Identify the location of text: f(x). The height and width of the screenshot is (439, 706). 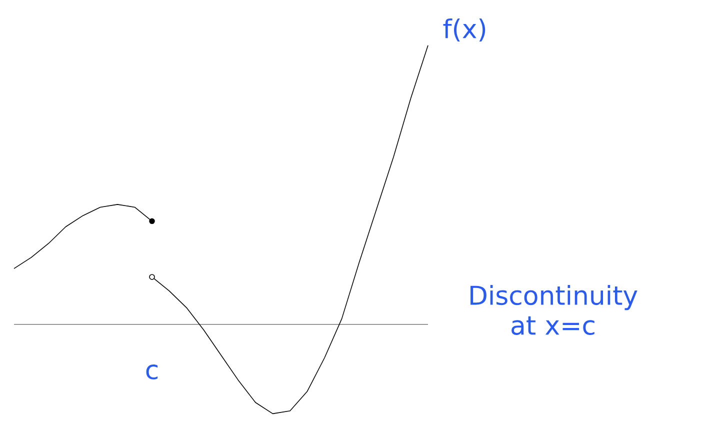
(464, 30).